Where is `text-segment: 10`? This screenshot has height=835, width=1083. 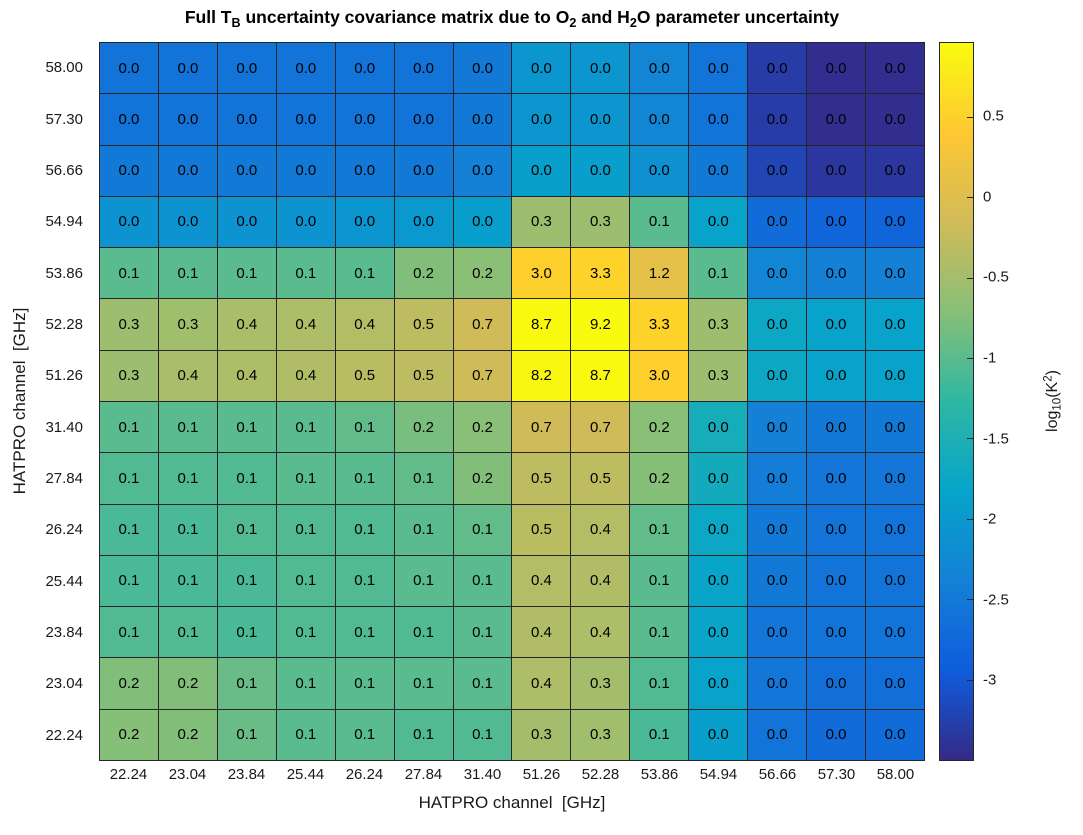 text-segment: 10 is located at coordinates (1057, 404).